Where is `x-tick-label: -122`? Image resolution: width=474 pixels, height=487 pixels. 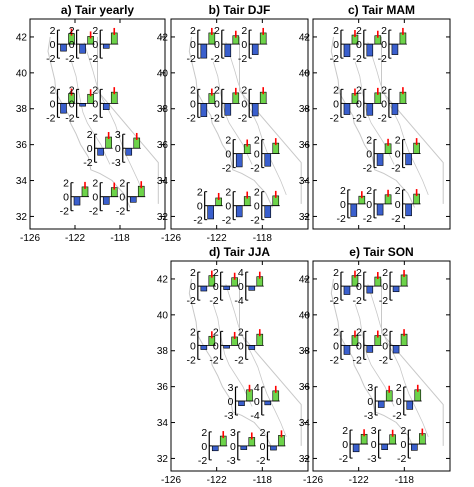
x-tick-label: -122 is located at coordinates (75, 238).